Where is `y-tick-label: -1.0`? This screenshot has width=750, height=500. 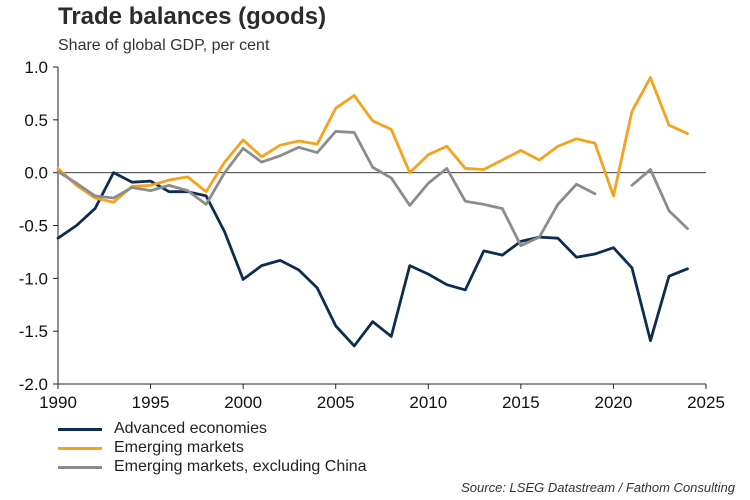
y-tick-label: -1.0 is located at coordinates (33, 278).